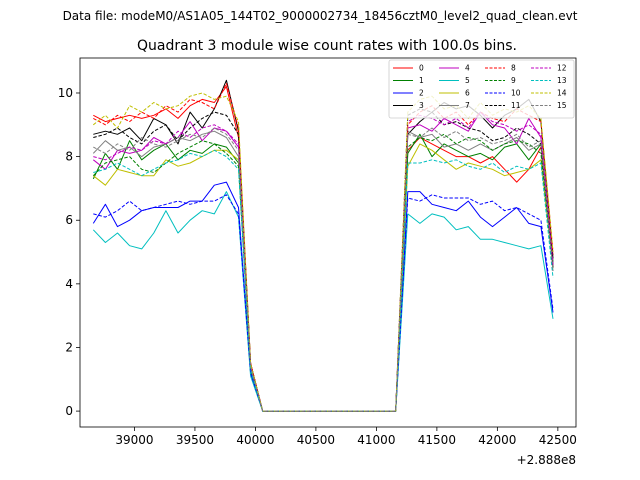  Describe the element at coordinates (421, 68) in the screenshot. I see `legend-label-0: 0` at that location.